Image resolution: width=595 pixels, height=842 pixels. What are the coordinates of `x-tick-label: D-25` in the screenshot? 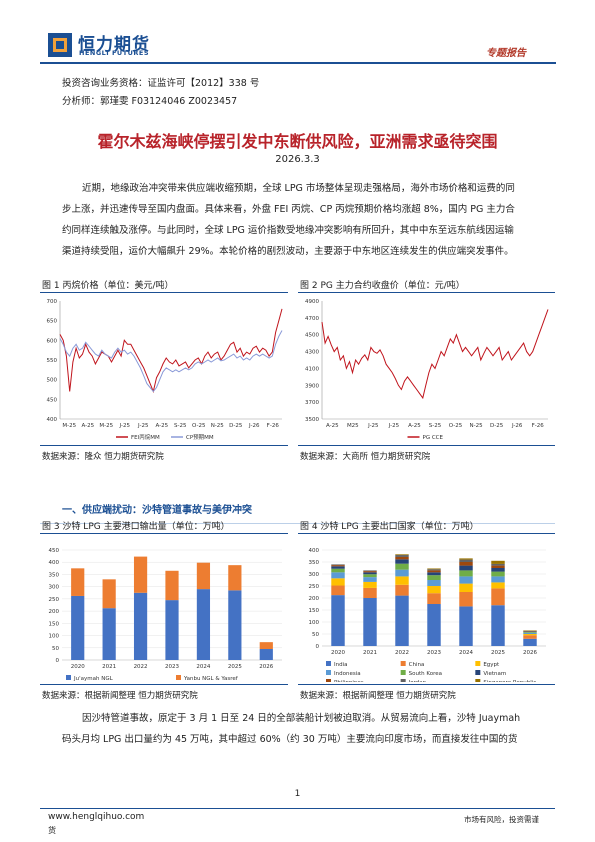 It's located at (497, 426).